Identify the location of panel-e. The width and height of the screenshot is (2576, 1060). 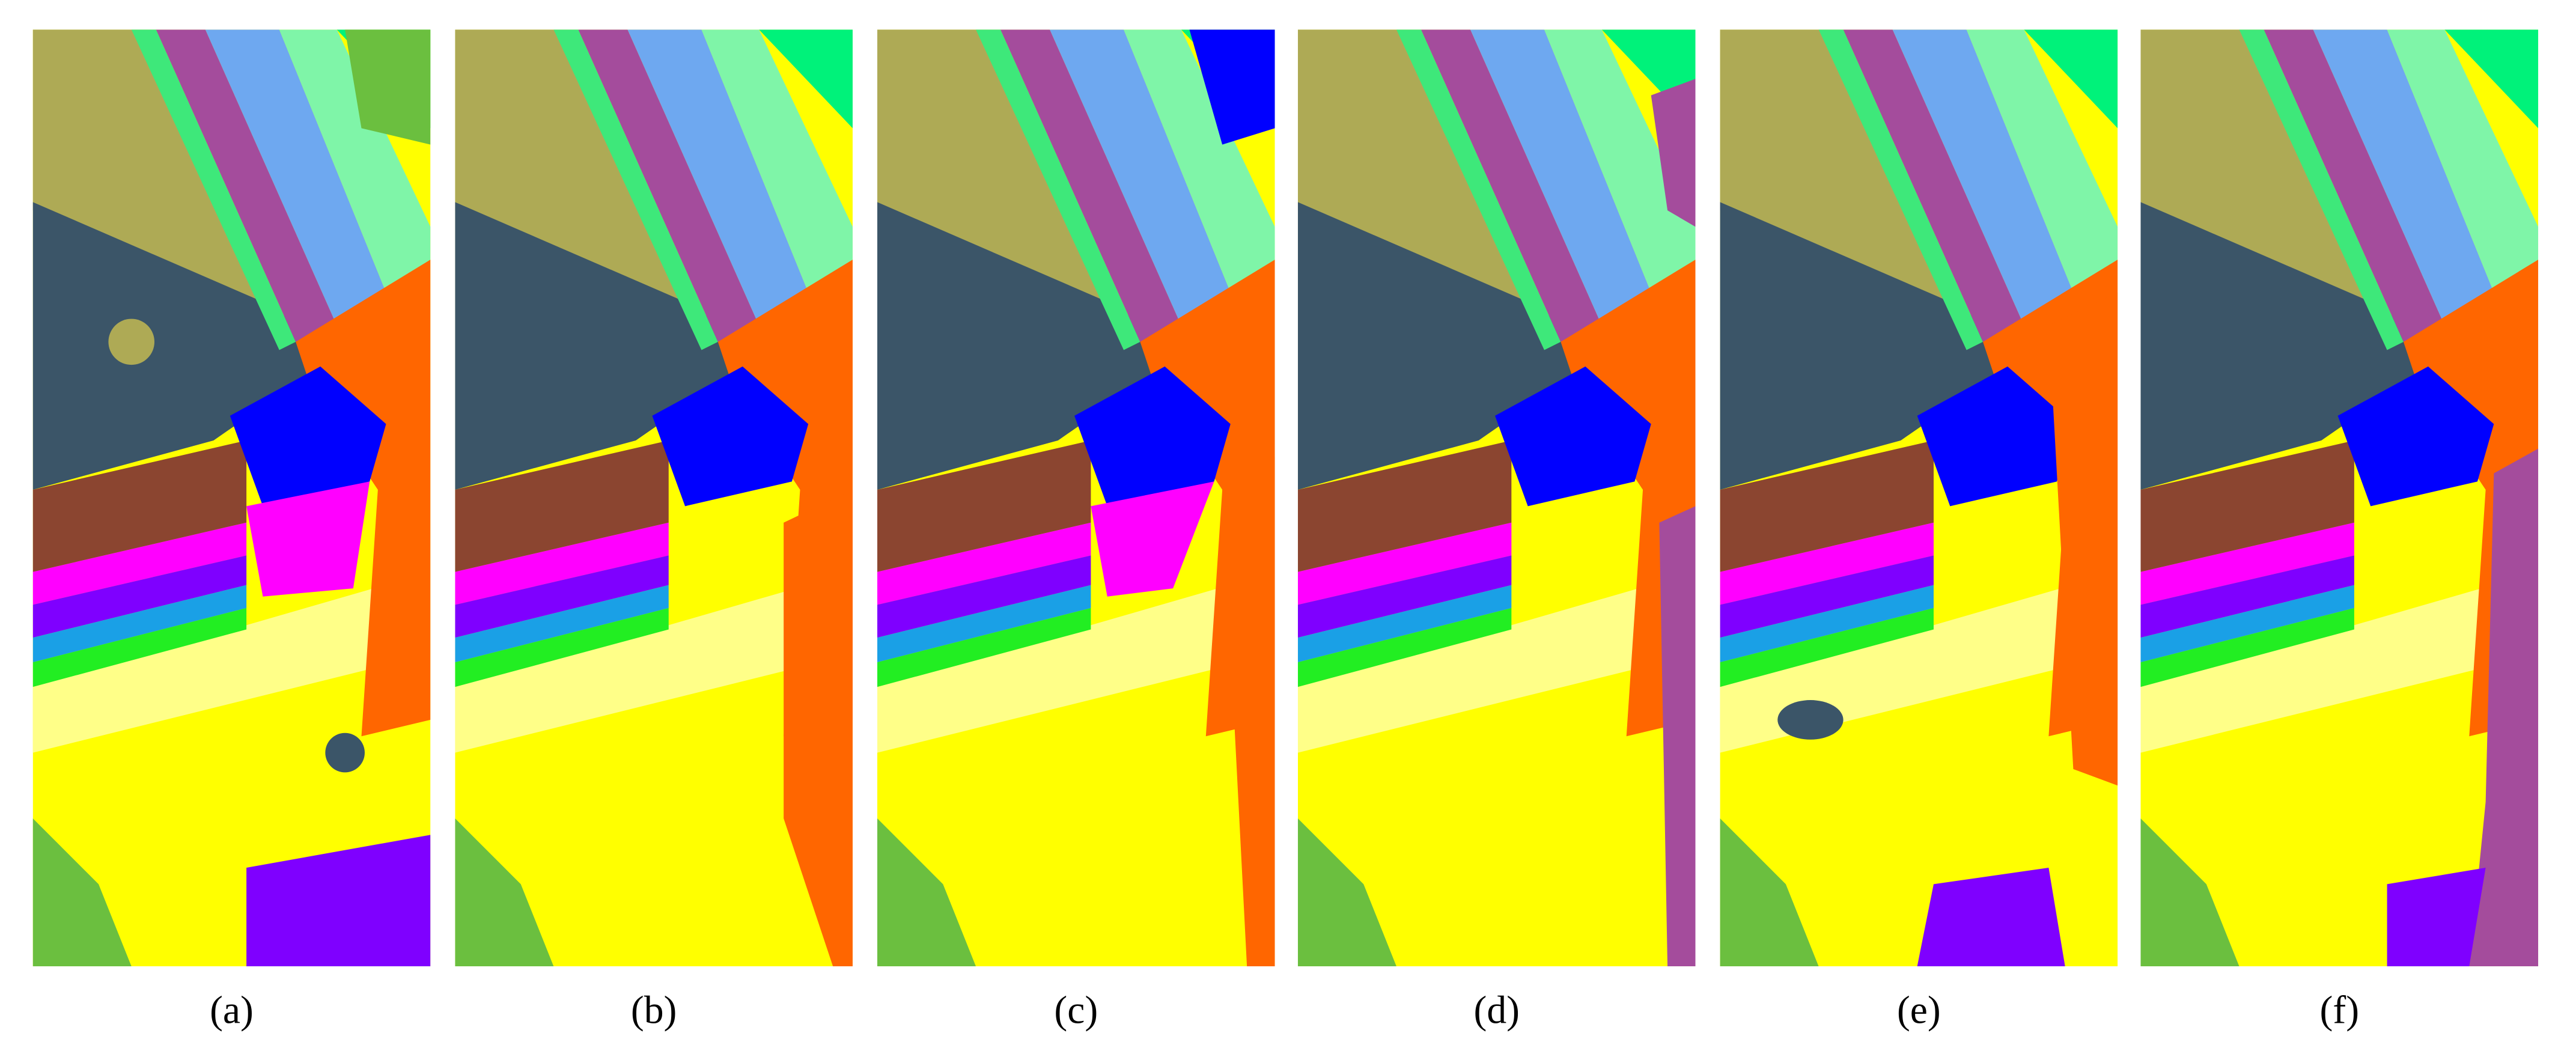
(1919, 498).